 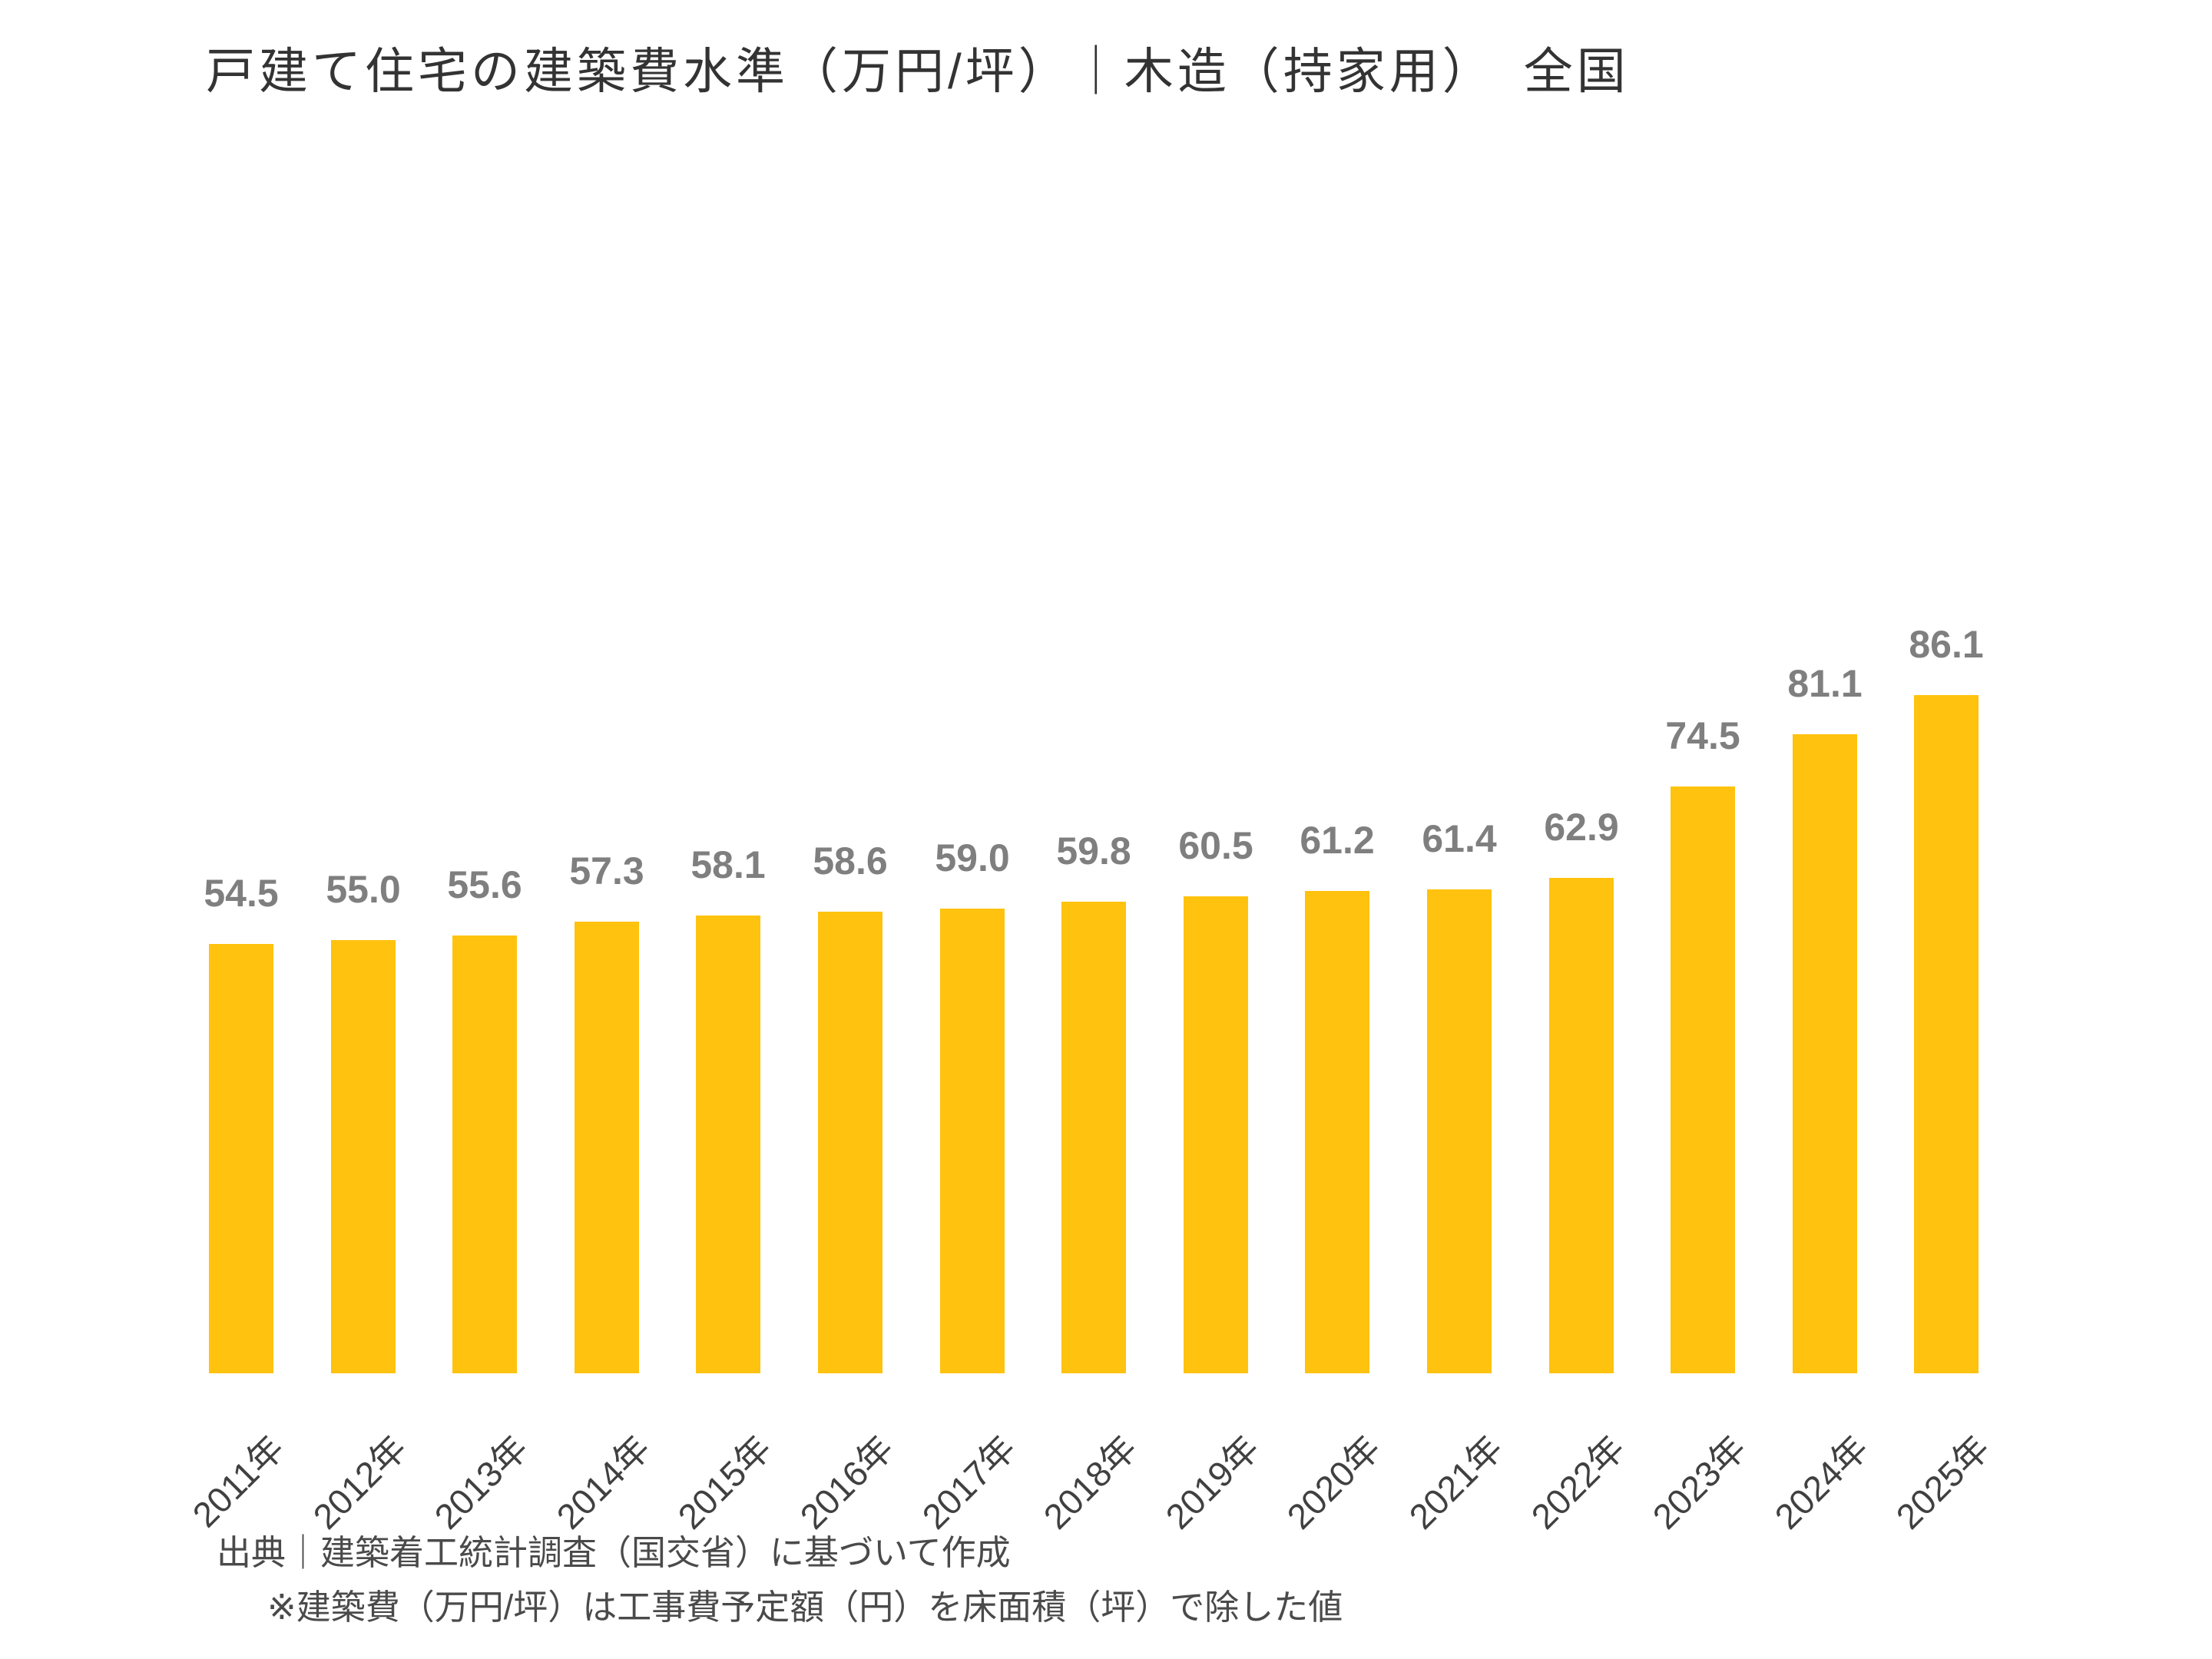 I want to click on bar-2017年, so click(x=973, y=1141).